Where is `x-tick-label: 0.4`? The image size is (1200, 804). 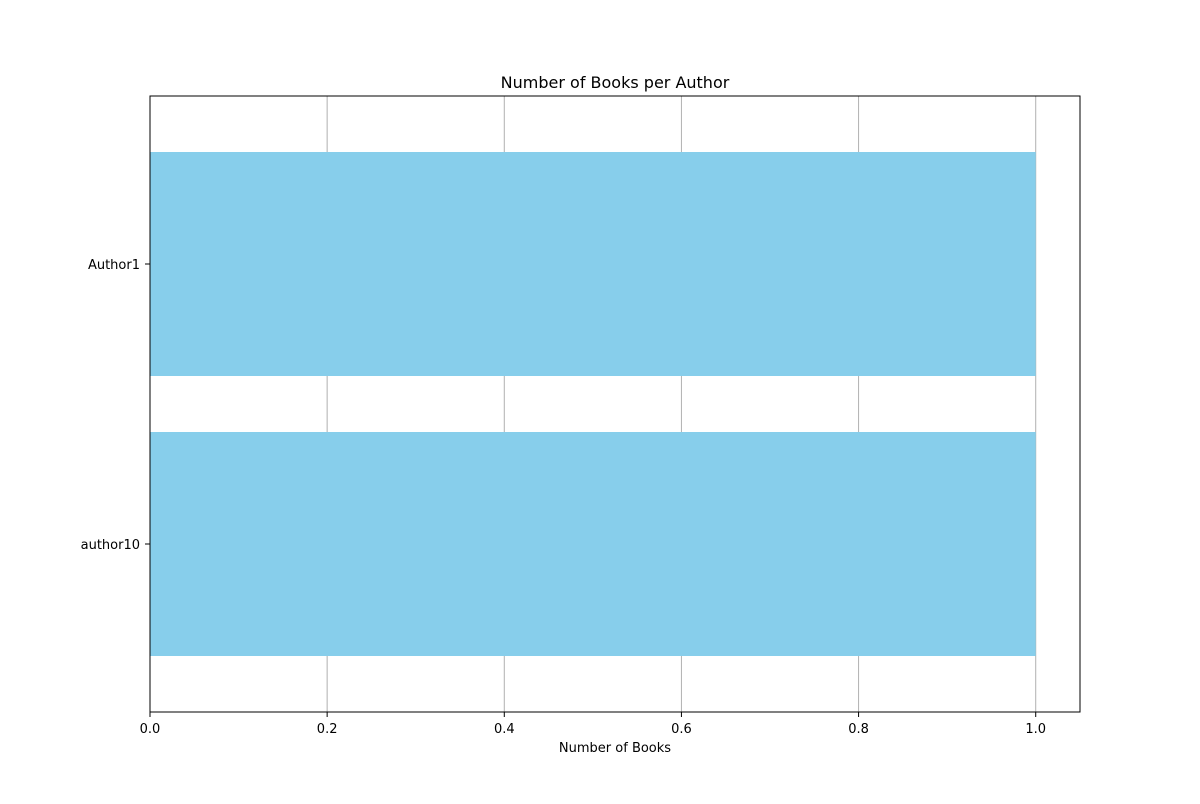
x-tick-label: 0.4 is located at coordinates (504, 729).